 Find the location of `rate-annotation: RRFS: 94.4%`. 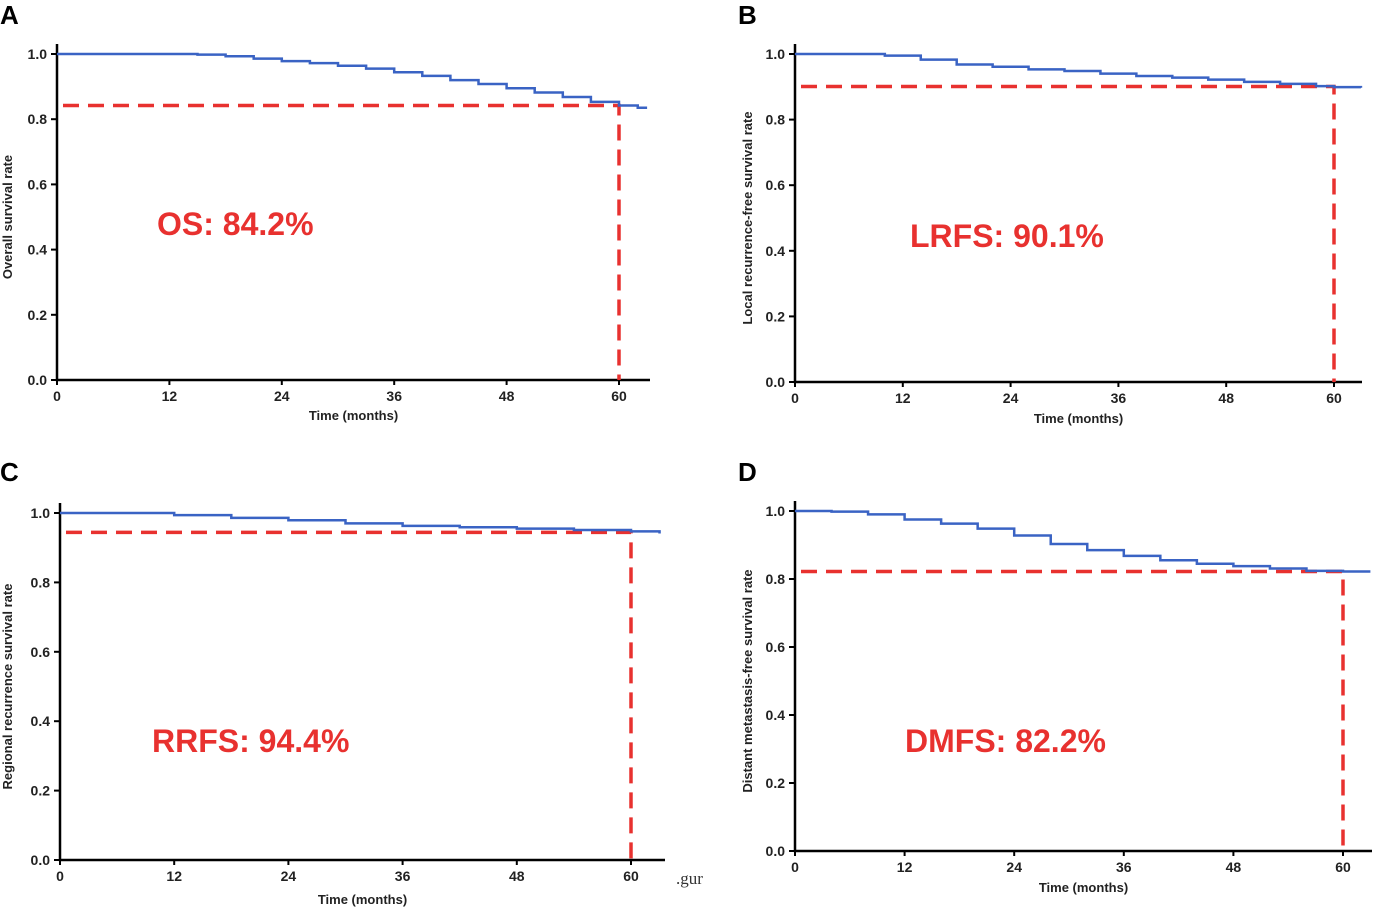

rate-annotation: RRFS: 94.4% is located at coordinates (250, 741).